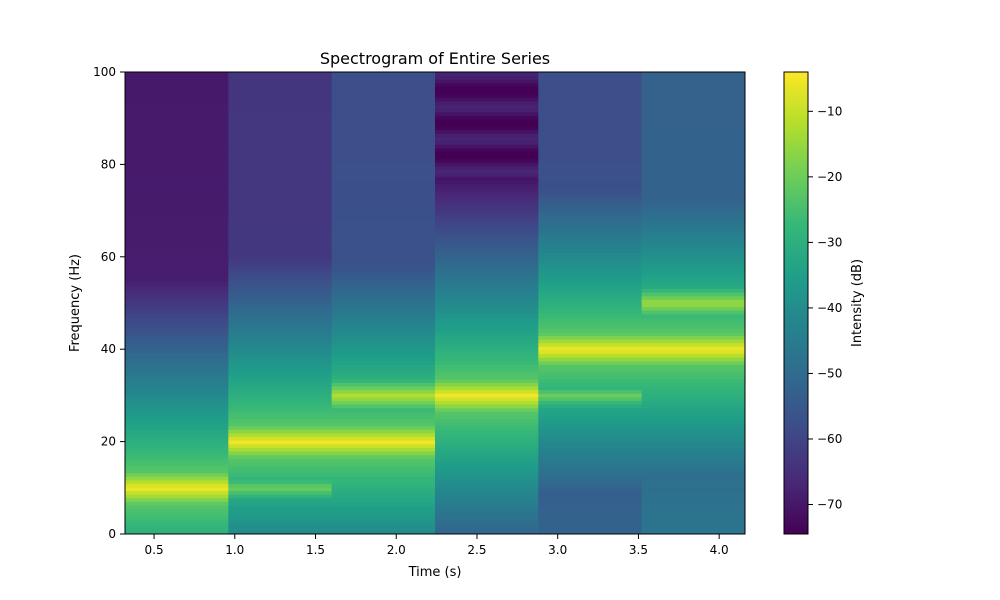 This screenshot has height=600, width=1000. I want to click on x-tick-label: 2.5, so click(476, 550).